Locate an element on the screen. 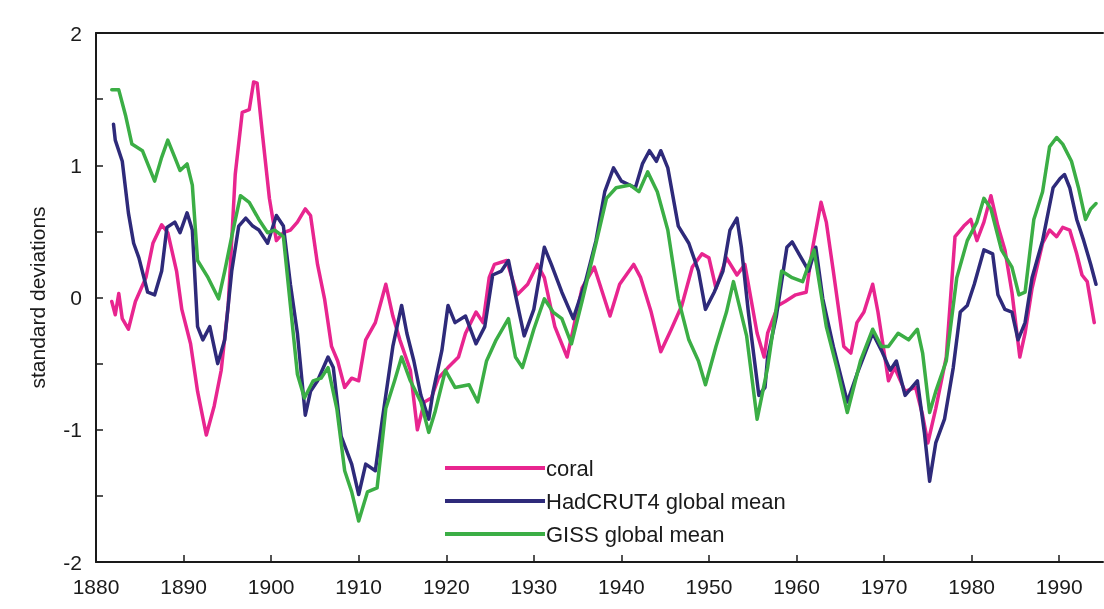  legend-label: HadCRUT4 global mean is located at coordinates (666, 501).